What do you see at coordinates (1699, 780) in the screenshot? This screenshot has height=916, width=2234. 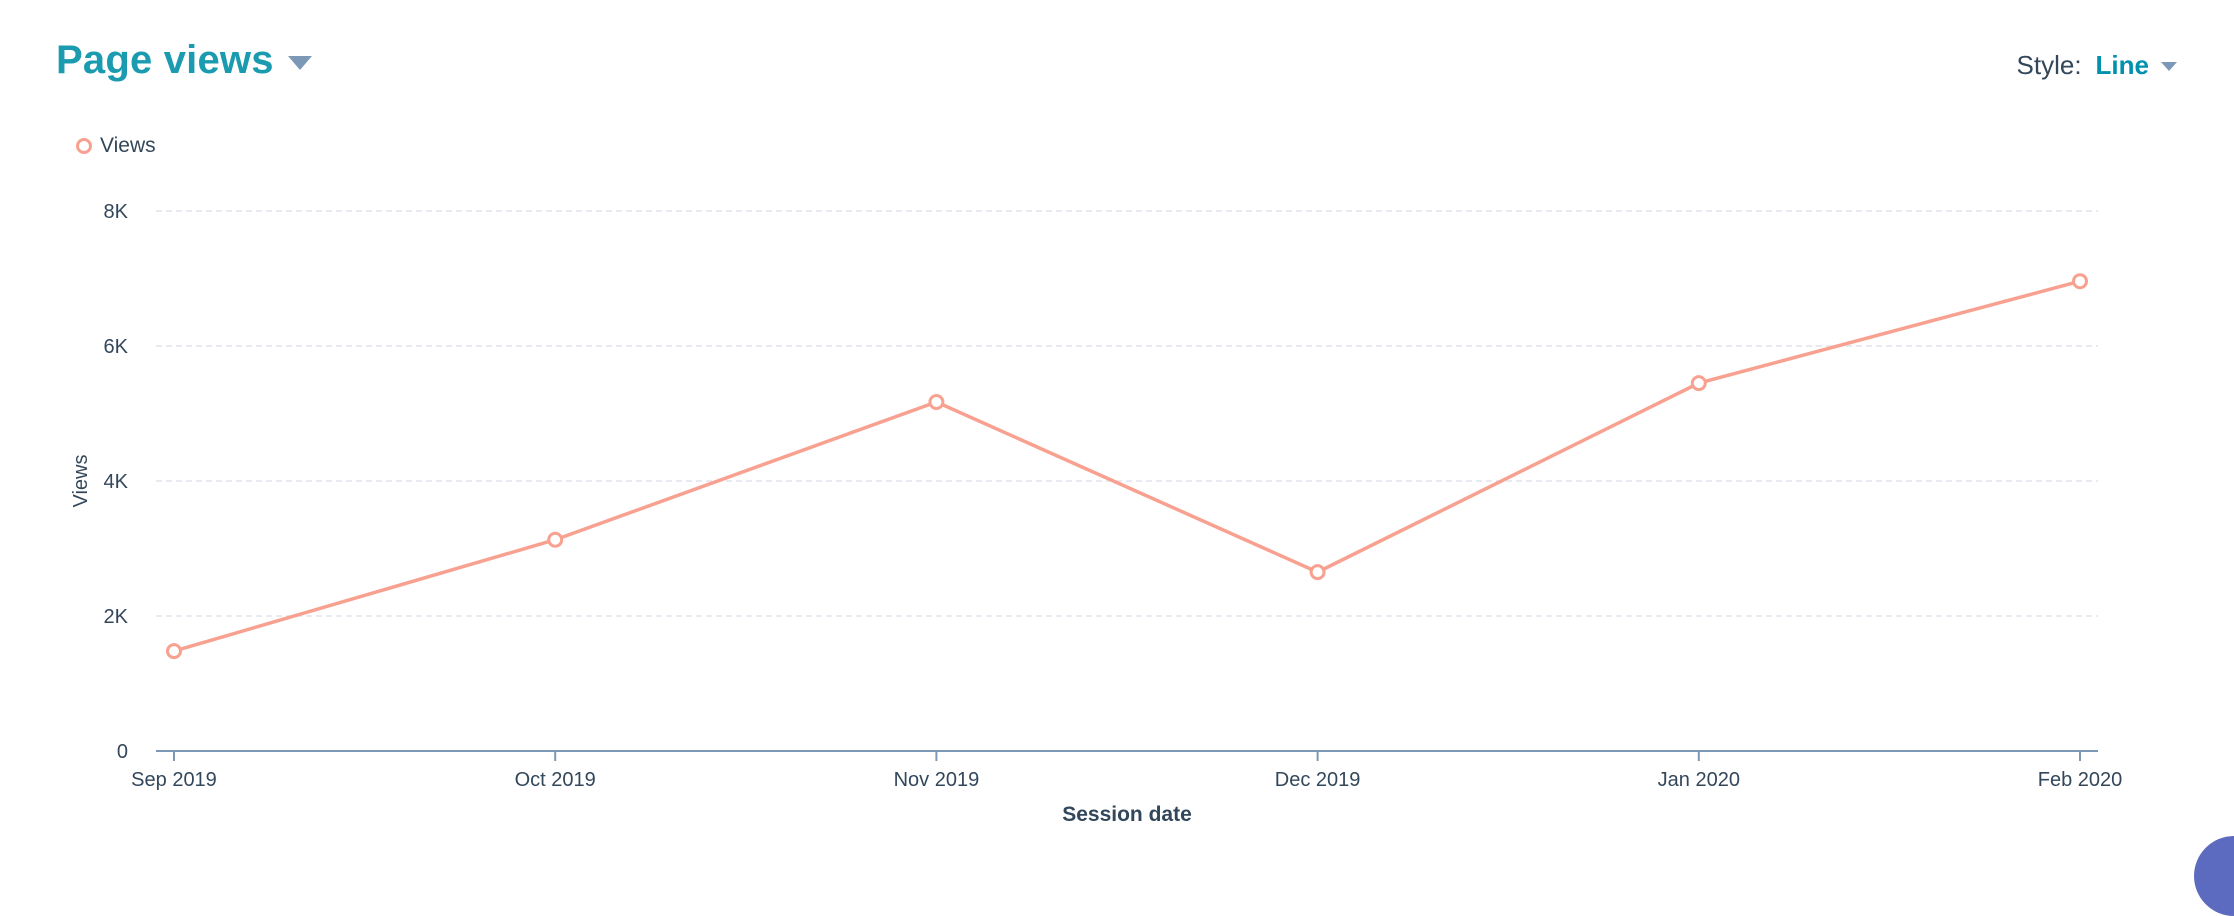 I see `x-tick-label: Jan 2020` at bounding box center [1699, 780].